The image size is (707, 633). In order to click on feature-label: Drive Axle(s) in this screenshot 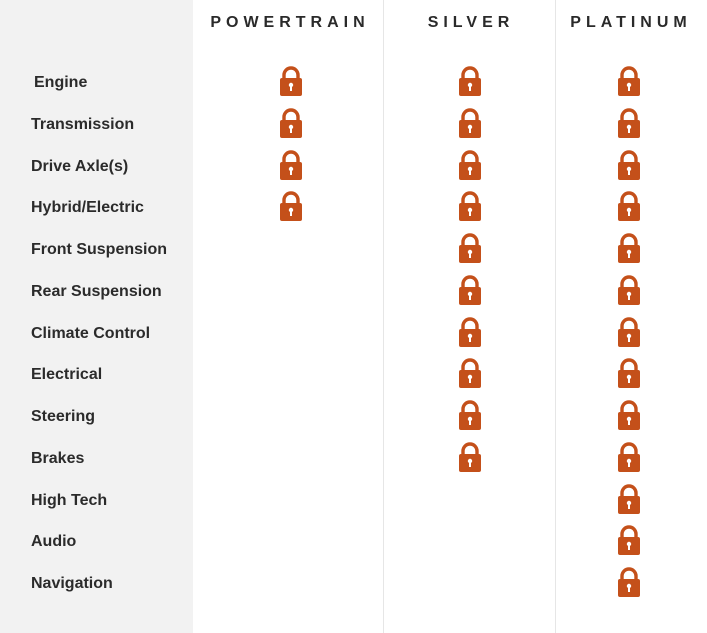, I will do `click(80, 166)`.